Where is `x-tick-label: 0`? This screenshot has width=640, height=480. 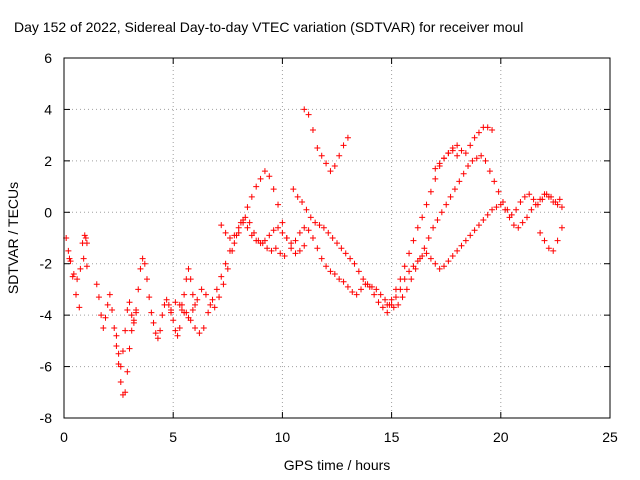
x-tick-label: 0 is located at coordinates (64, 437).